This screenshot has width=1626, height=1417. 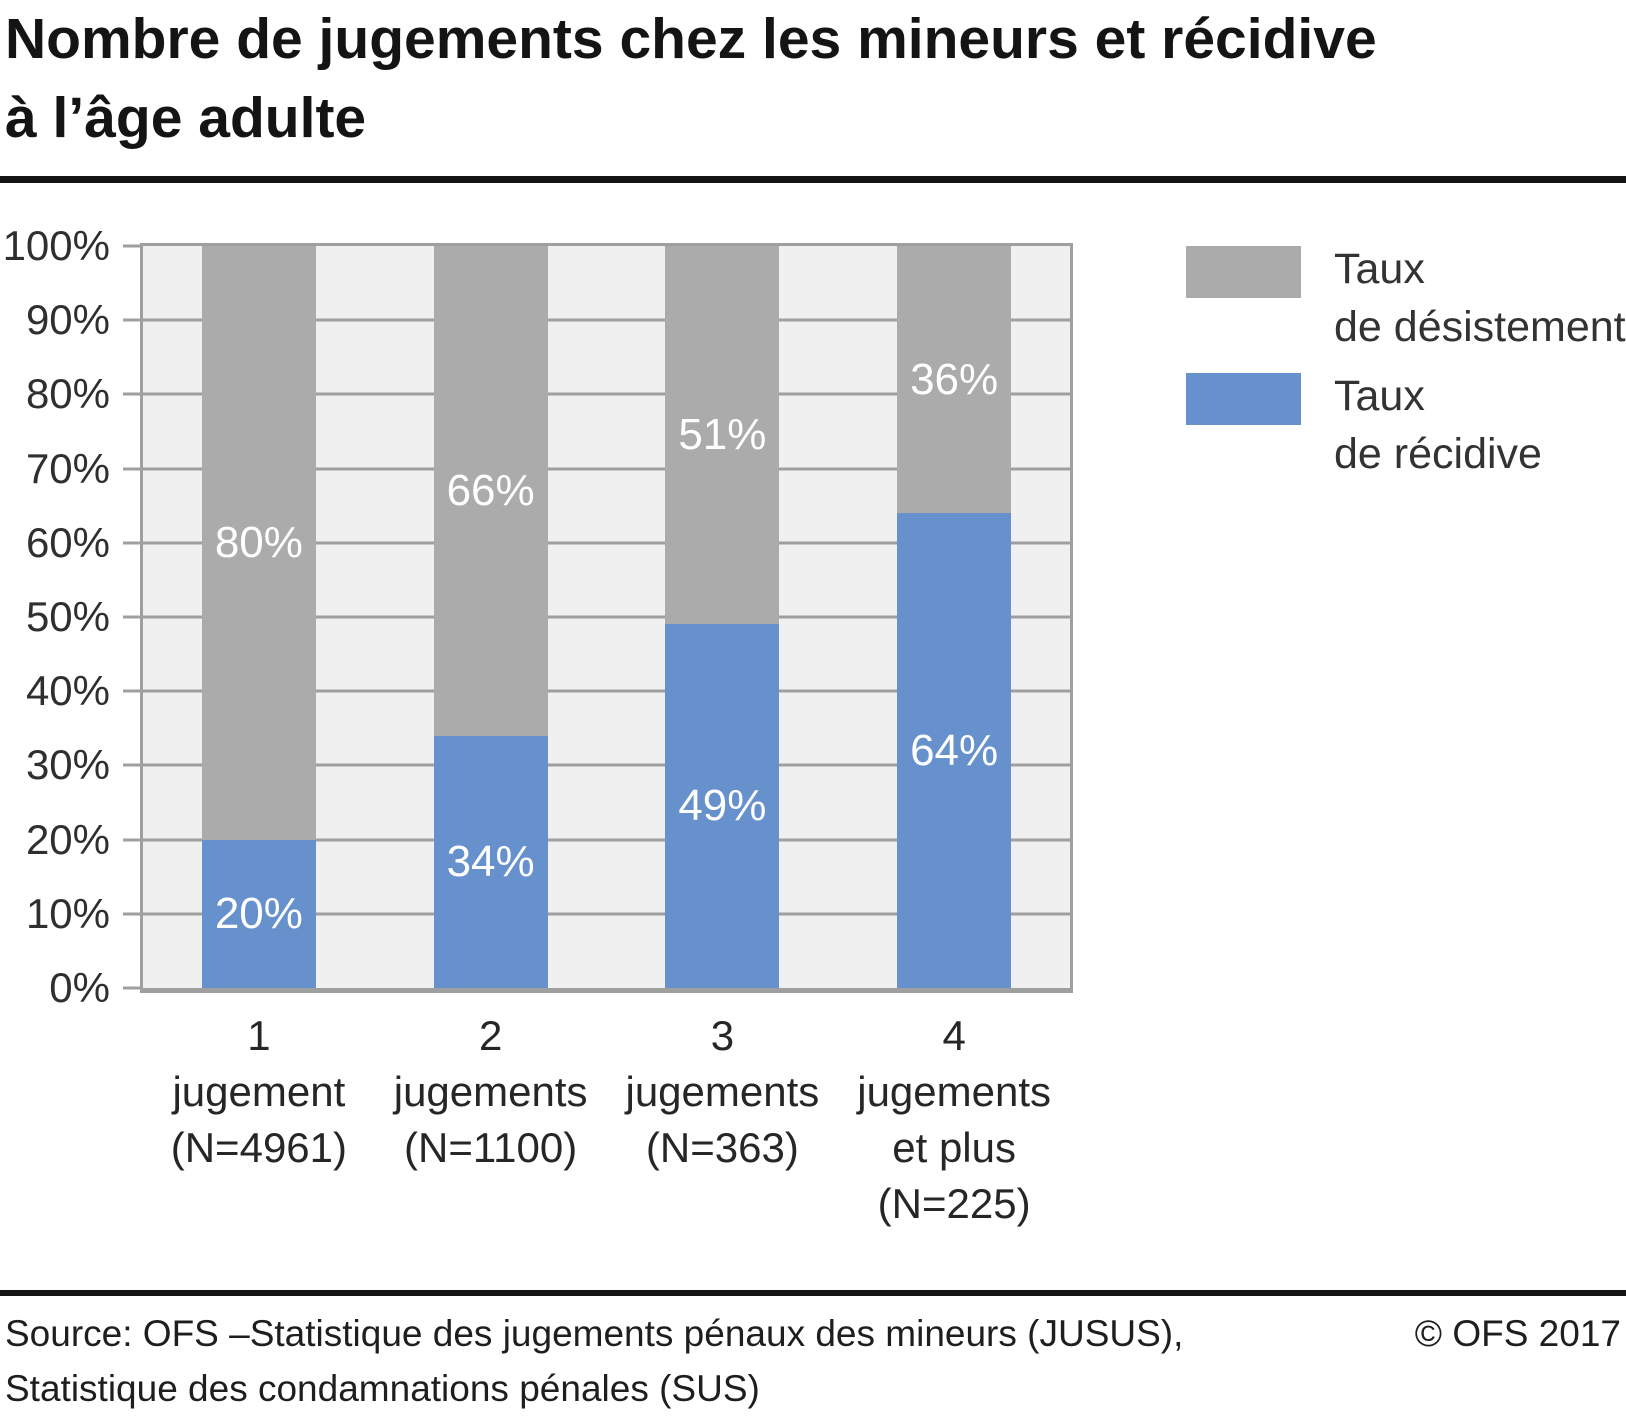 I want to click on legend-item-desistement: Taux de désistement, so click(x=1406, y=300).